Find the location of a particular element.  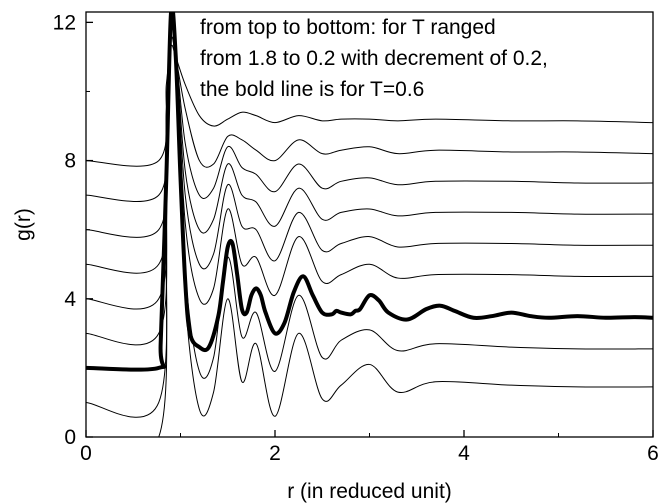

x-tick-label: 2 is located at coordinates (275, 453).